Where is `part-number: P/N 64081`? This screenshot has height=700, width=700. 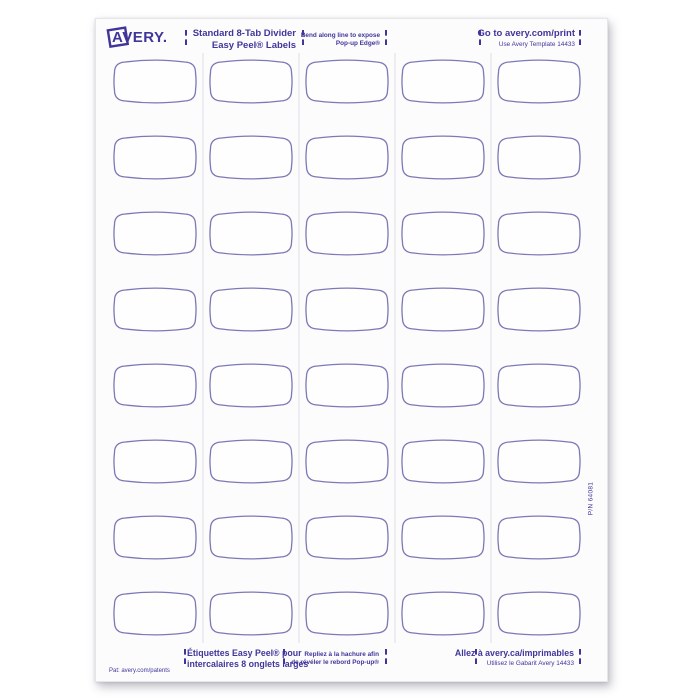
part-number: P/N 64081 is located at coordinates (591, 498).